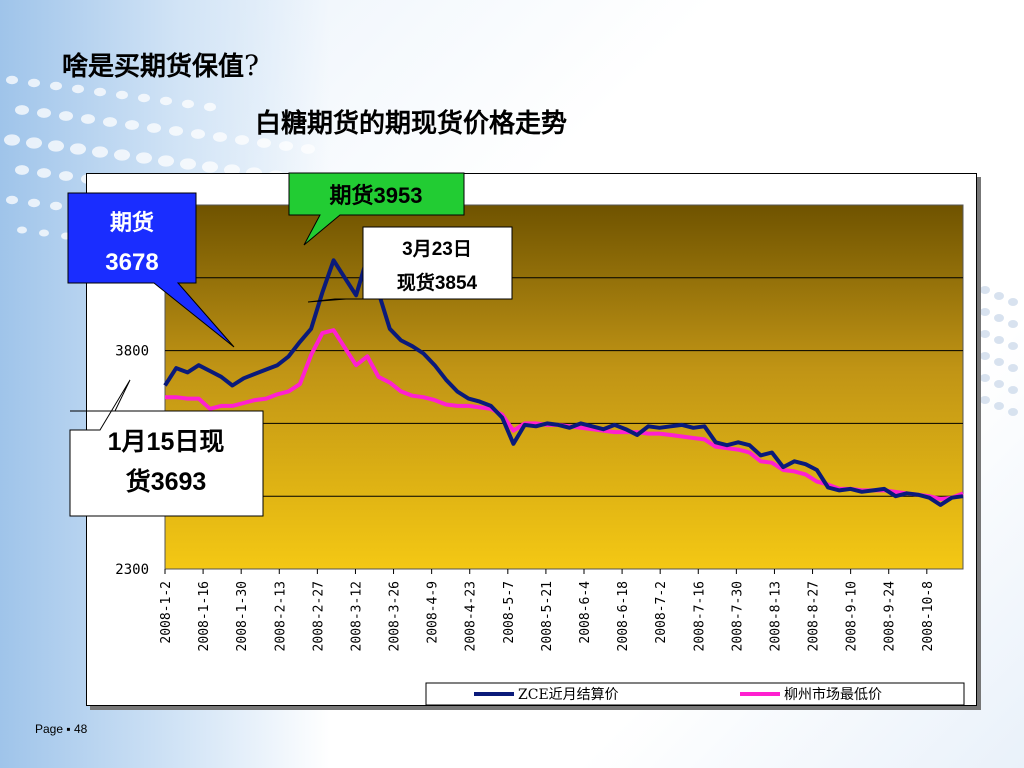 The width and height of the screenshot is (1024, 768). Describe the element at coordinates (132, 352) in the screenshot. I see `y-tick-label: 3800` at that location.